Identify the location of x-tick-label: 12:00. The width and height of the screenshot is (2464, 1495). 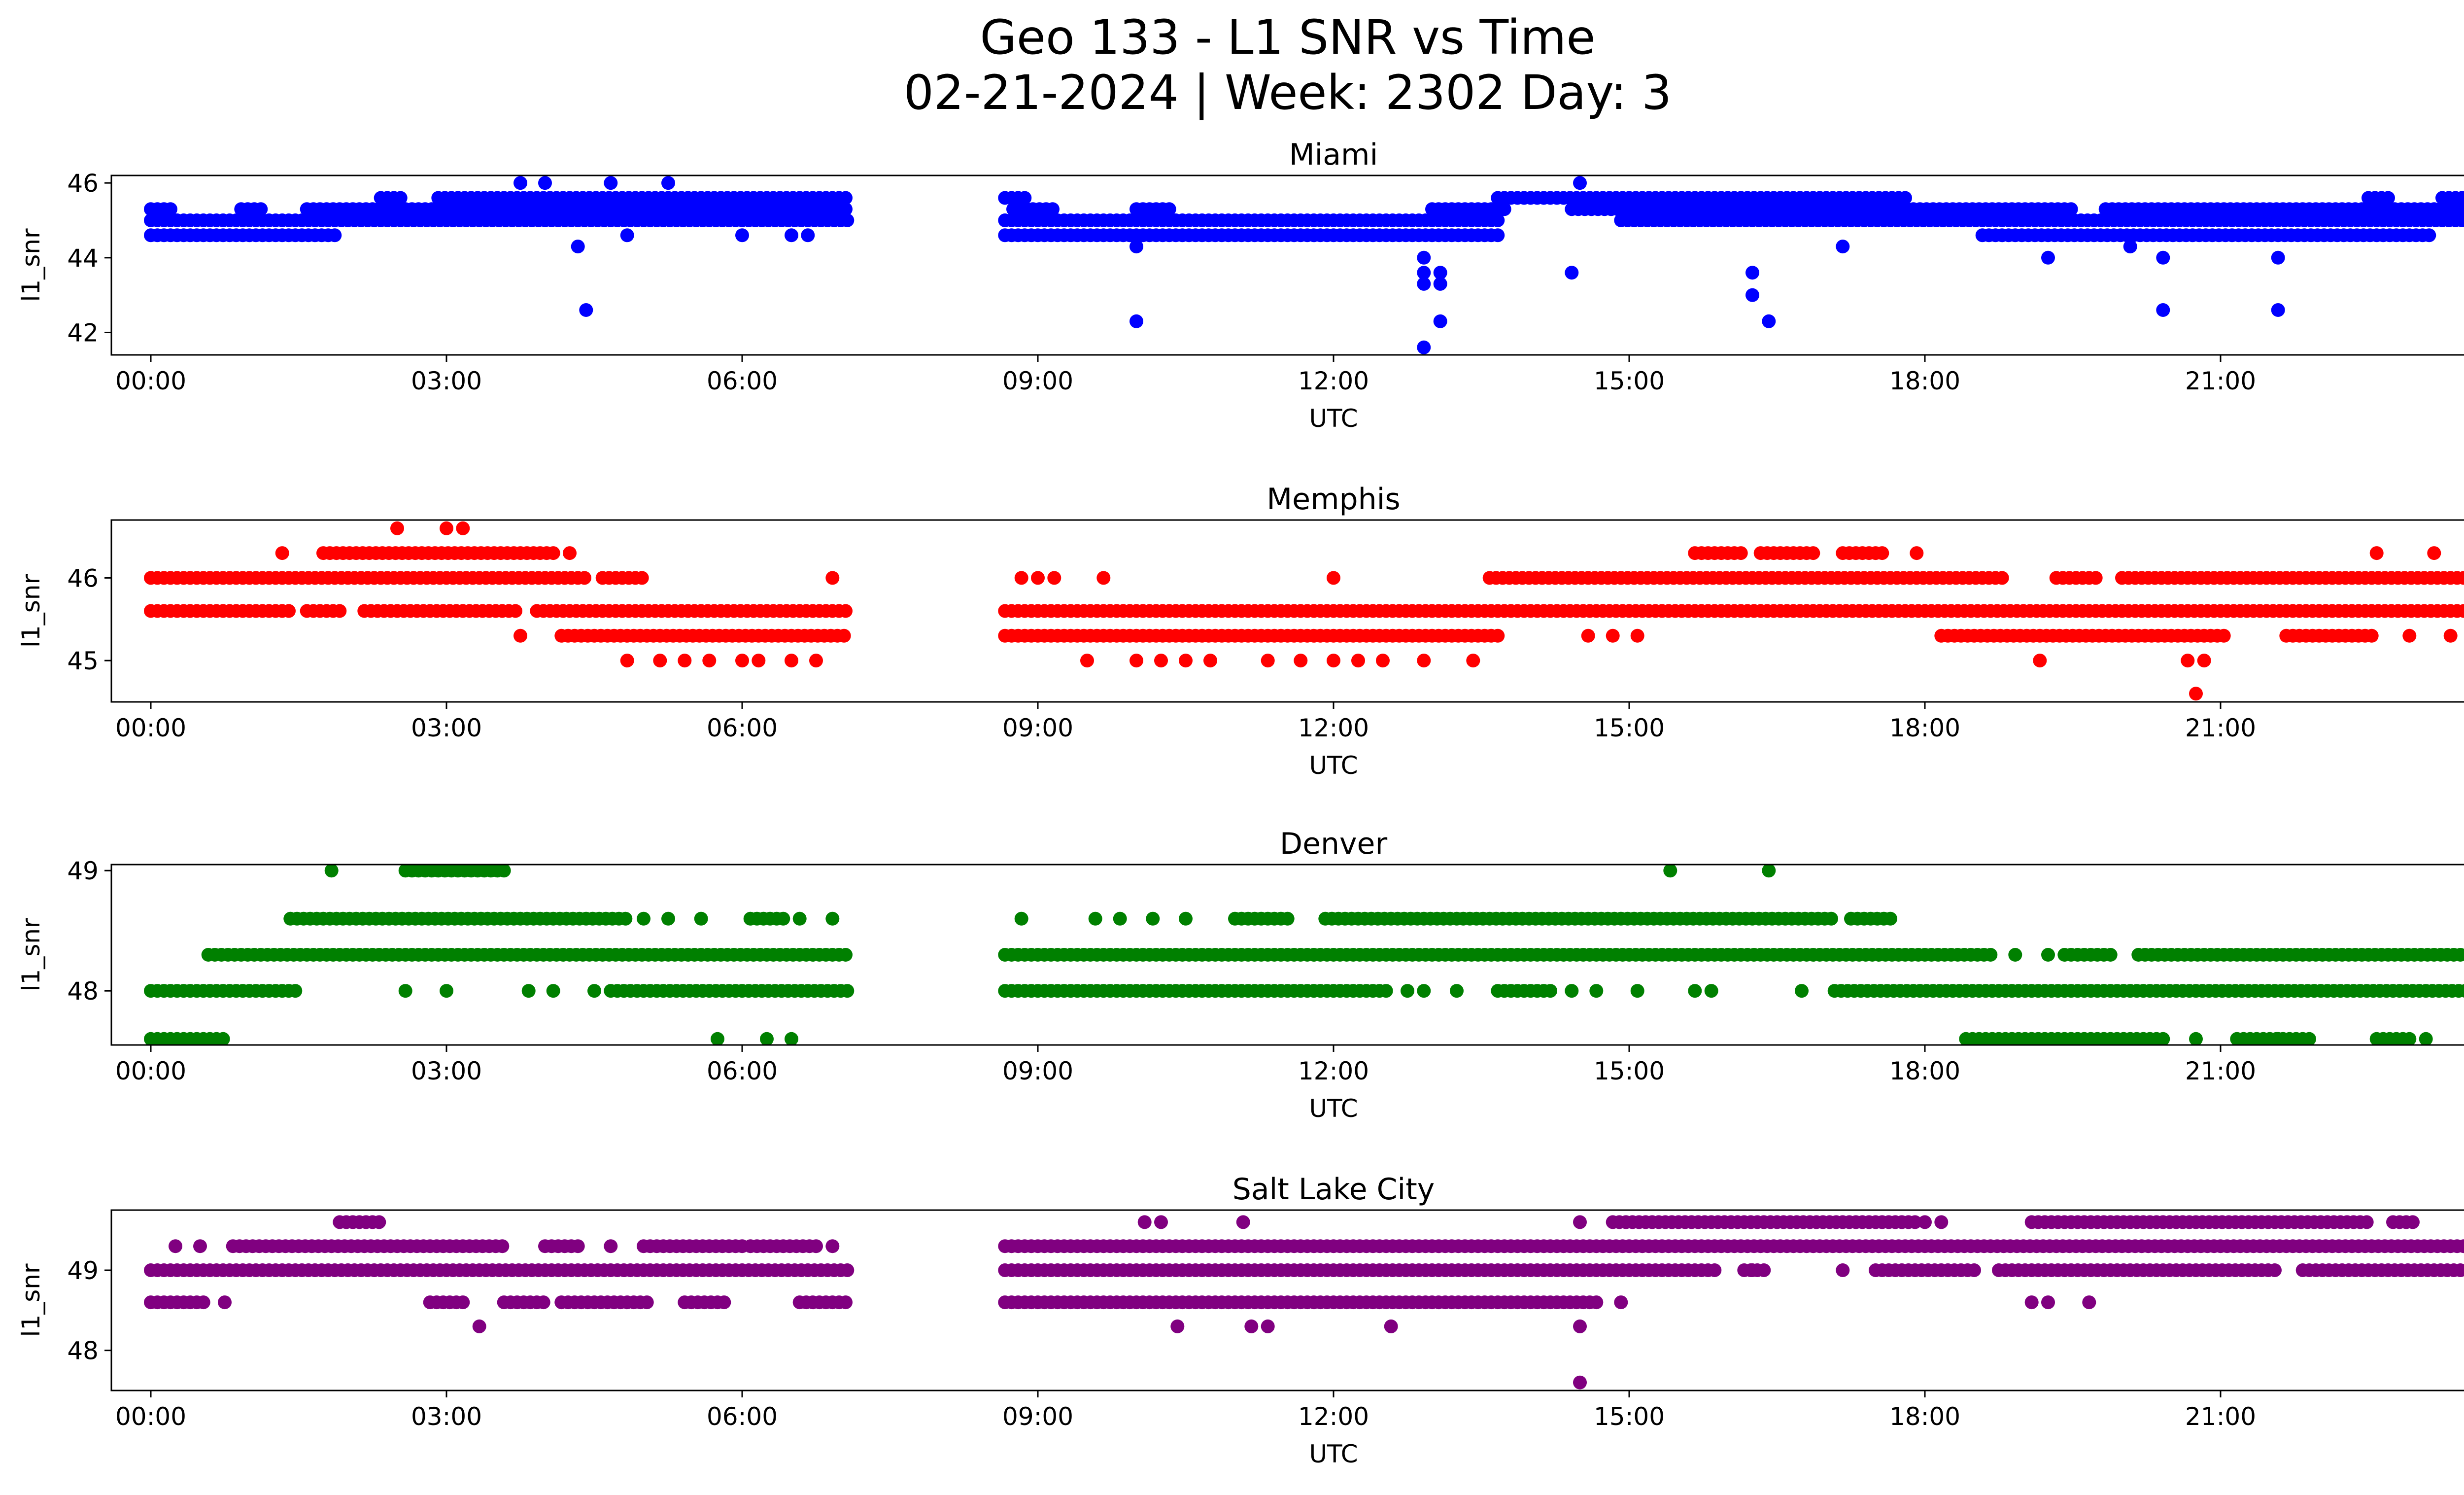
(1333, 1071).